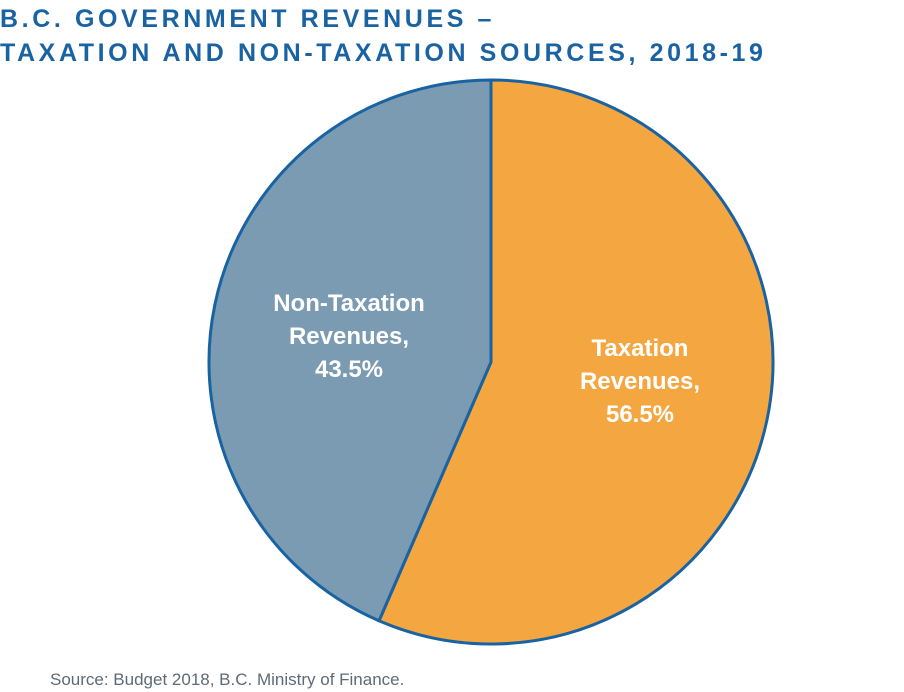 This screenshot has height=692, width=904. Describe the element at coordinates (640, 348) in the screenshot. I see `label-taxation-name: Taxation` at that location.